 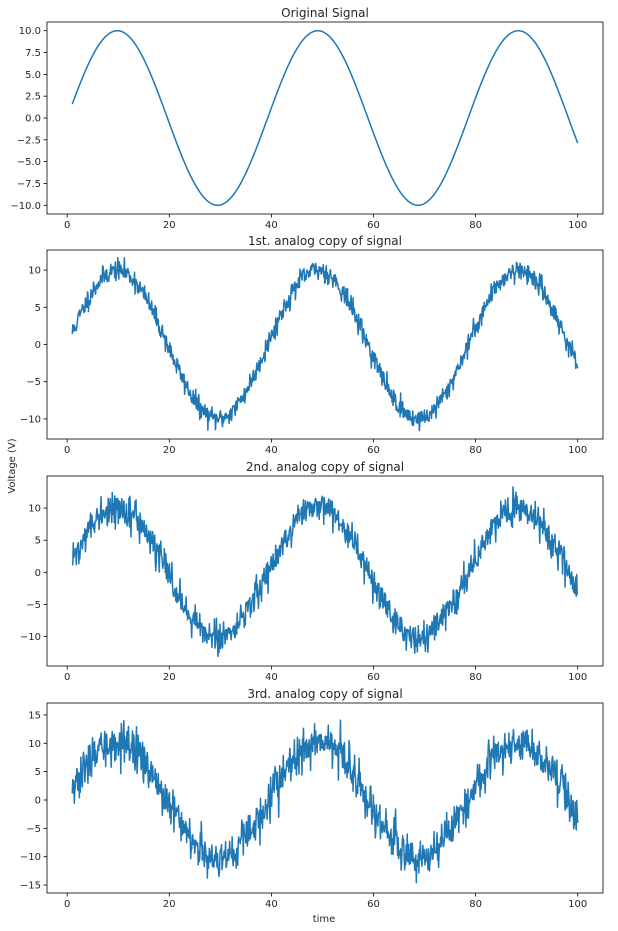 What do you see at coordinates (325, 241) in the screenshot?
I see `chart-title-2: 1st. analog copy of signal` at bounding box center [325, 241].